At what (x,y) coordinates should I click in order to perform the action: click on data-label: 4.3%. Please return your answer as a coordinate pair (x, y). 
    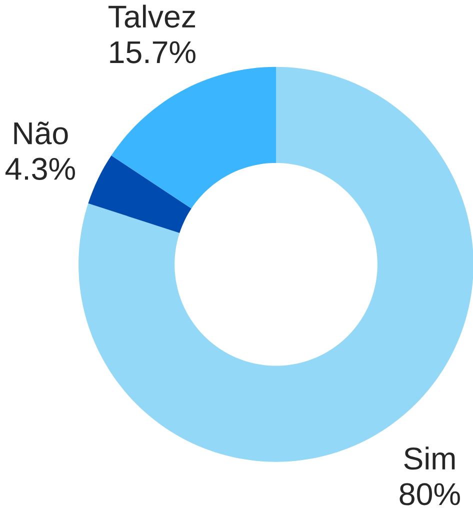
    Looking at the image, I should click on (40, 169).